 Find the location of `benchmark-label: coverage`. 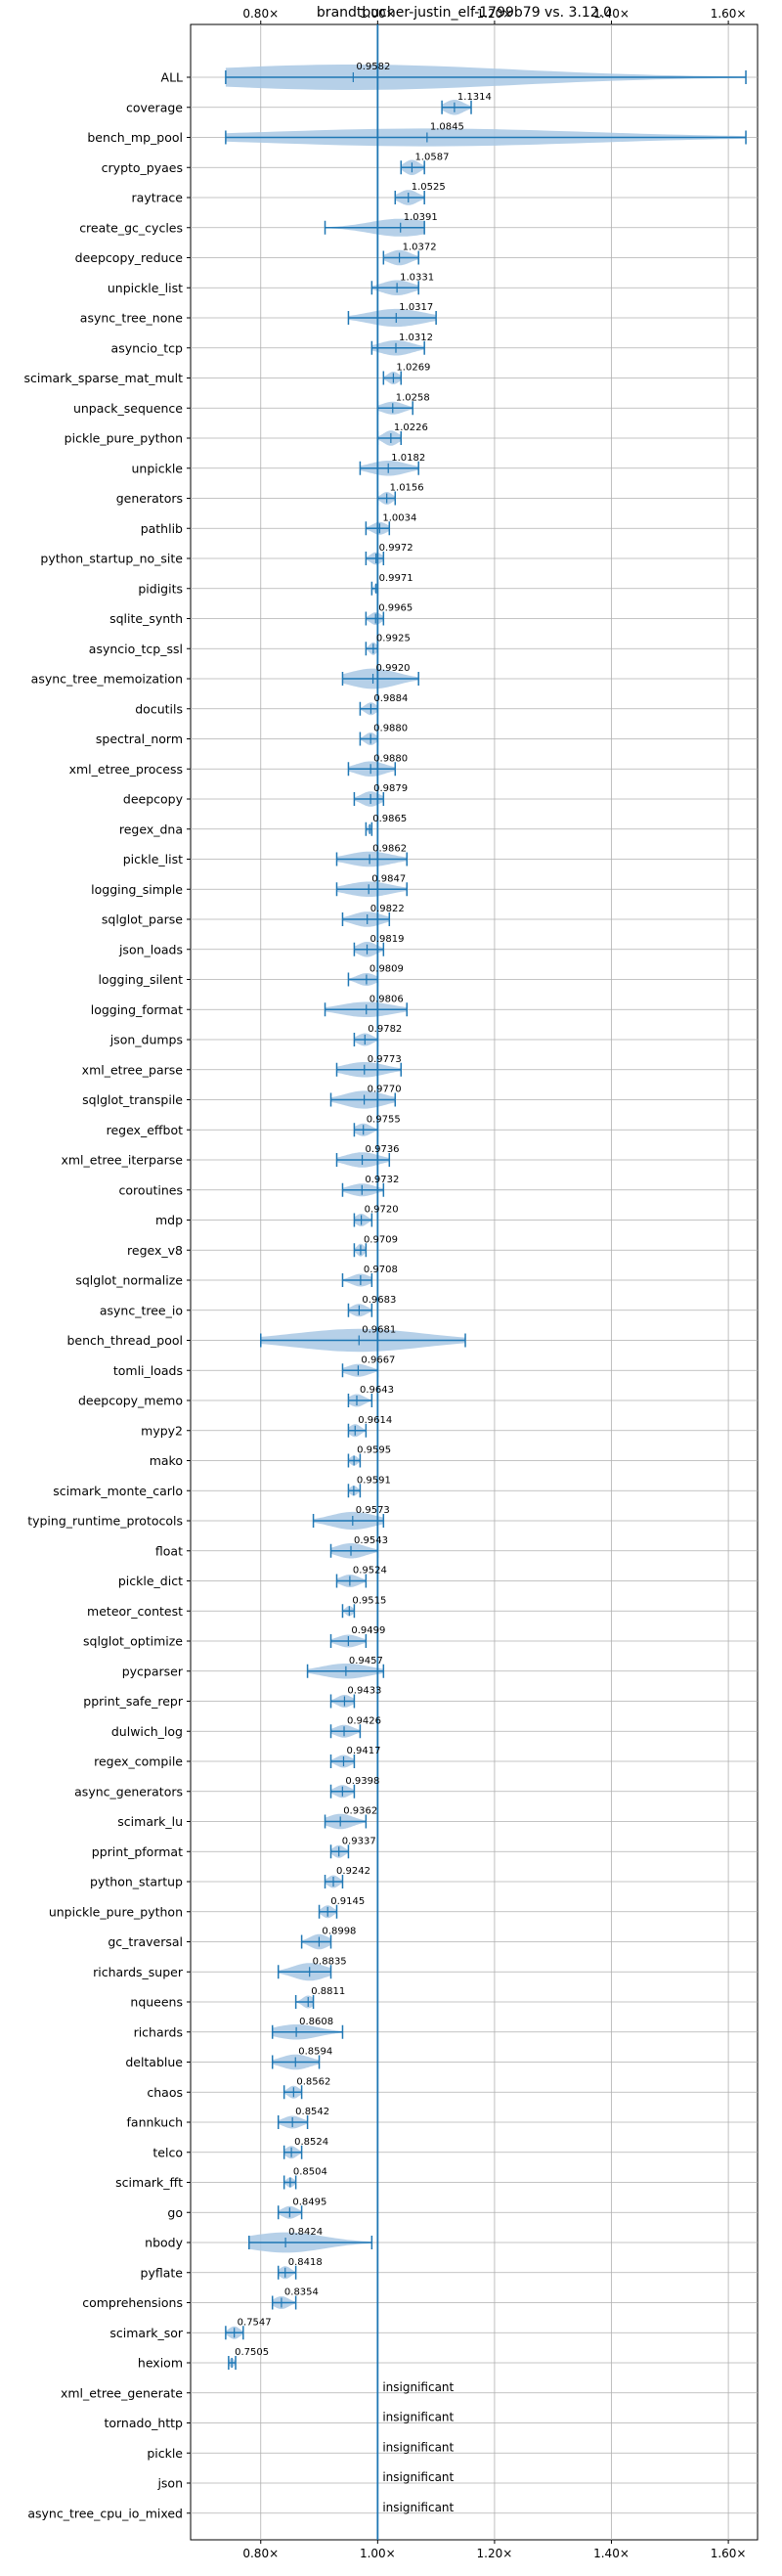

benchmark-label: coverage is located at coordinates (155, 107).